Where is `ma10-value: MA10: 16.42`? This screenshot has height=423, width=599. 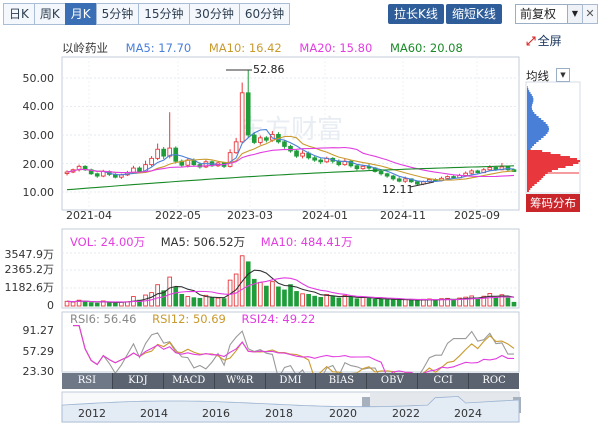 ma10-value: MA10: 16.42 is located at coordinates (245, 48).